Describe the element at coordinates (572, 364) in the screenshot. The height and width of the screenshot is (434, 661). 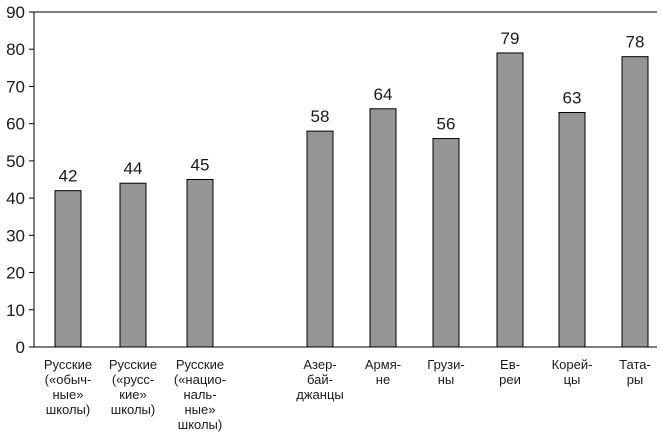
I see `category-label: Корей-` at that location.